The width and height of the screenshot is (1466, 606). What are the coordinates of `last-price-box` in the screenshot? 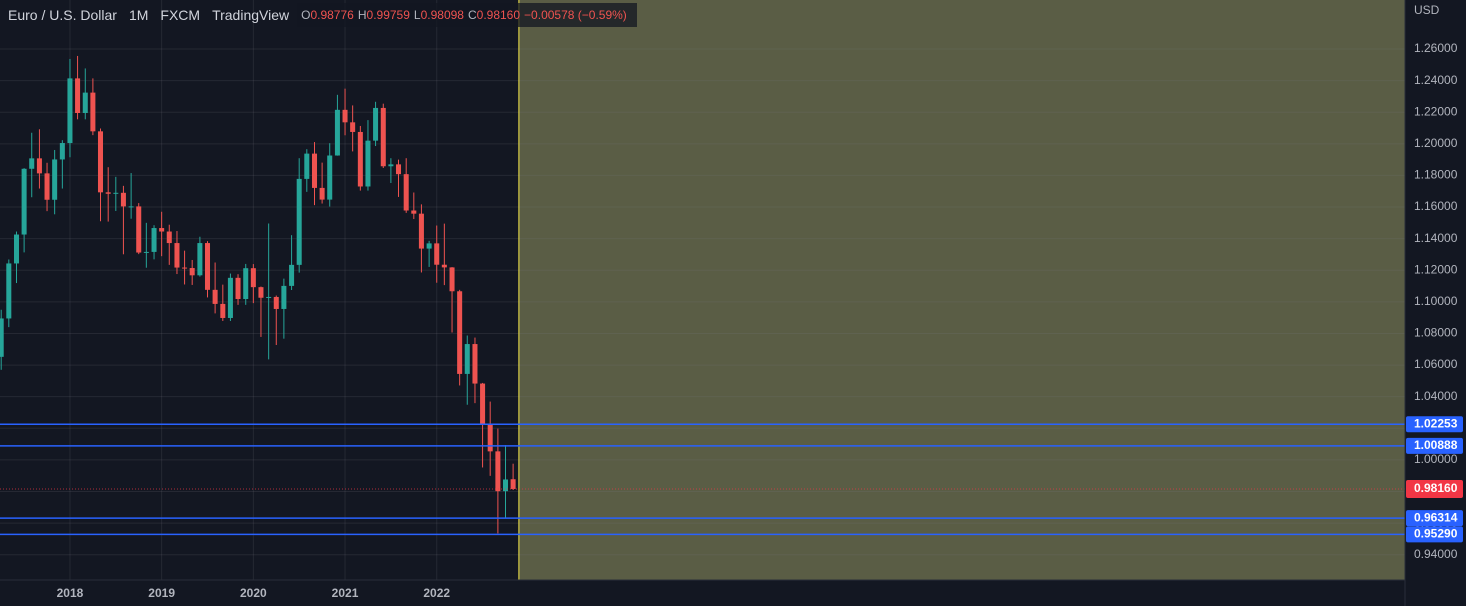 It's located at (1434, 488).